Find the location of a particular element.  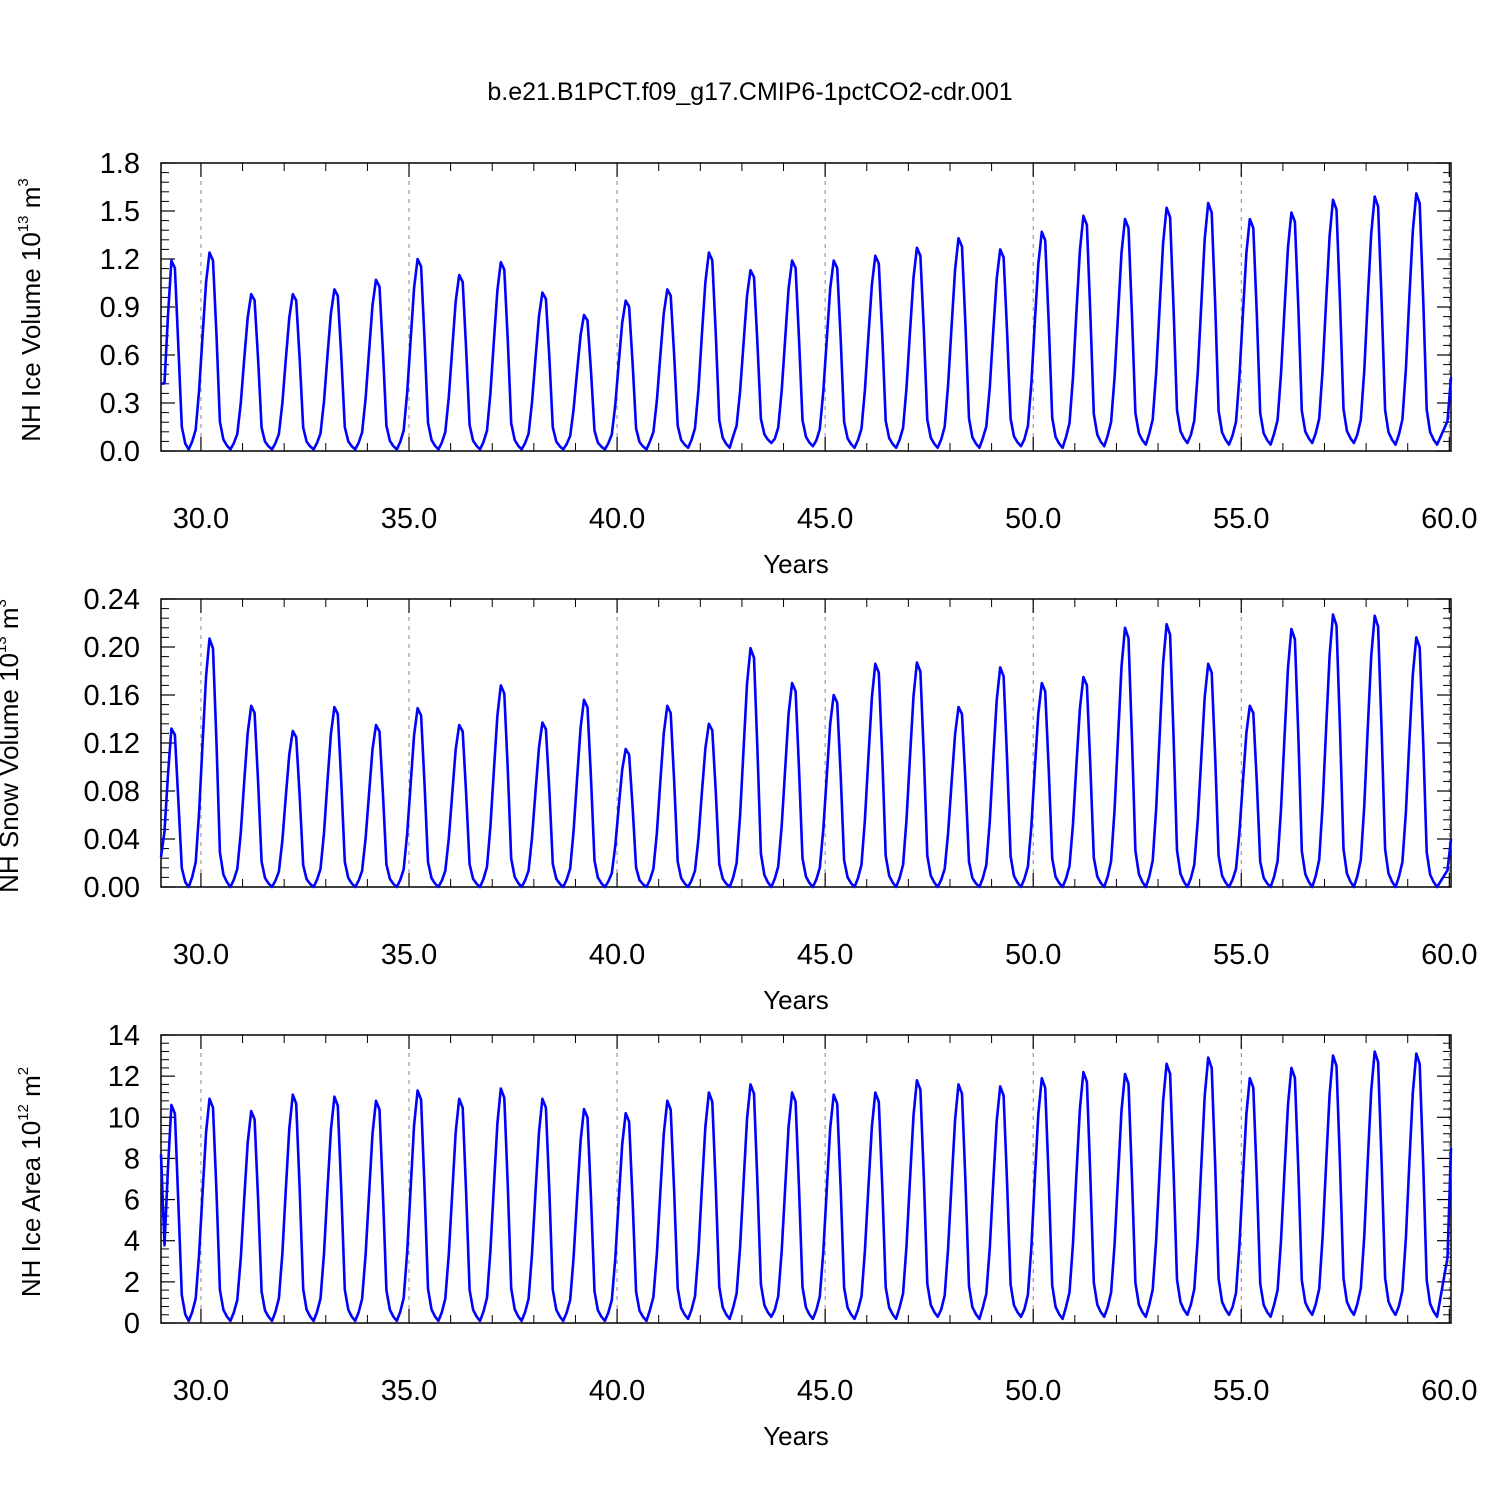

y-tick-label: 1.2 is located at coordinates (120, 260).